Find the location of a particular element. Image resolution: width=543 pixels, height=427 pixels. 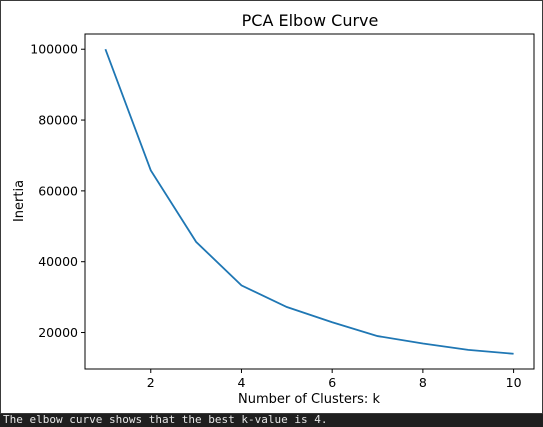

y-tick-label: 40000 is located at coordinates (58, 261).